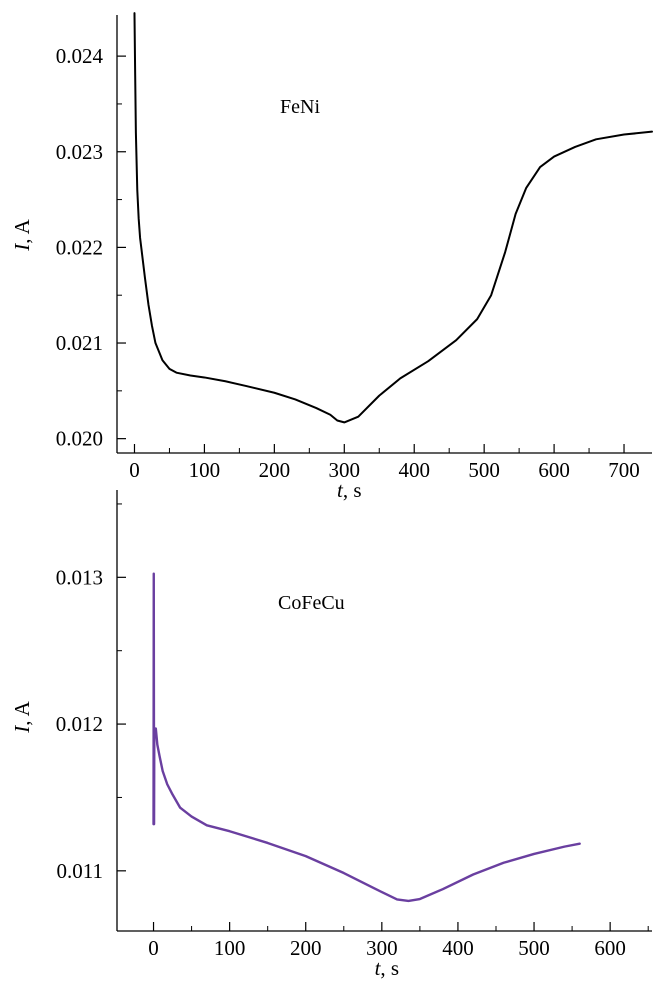 The height and width of the screenshot is (984, 654). I want to click on y-tick-label: 0.011, so click(80, 871).